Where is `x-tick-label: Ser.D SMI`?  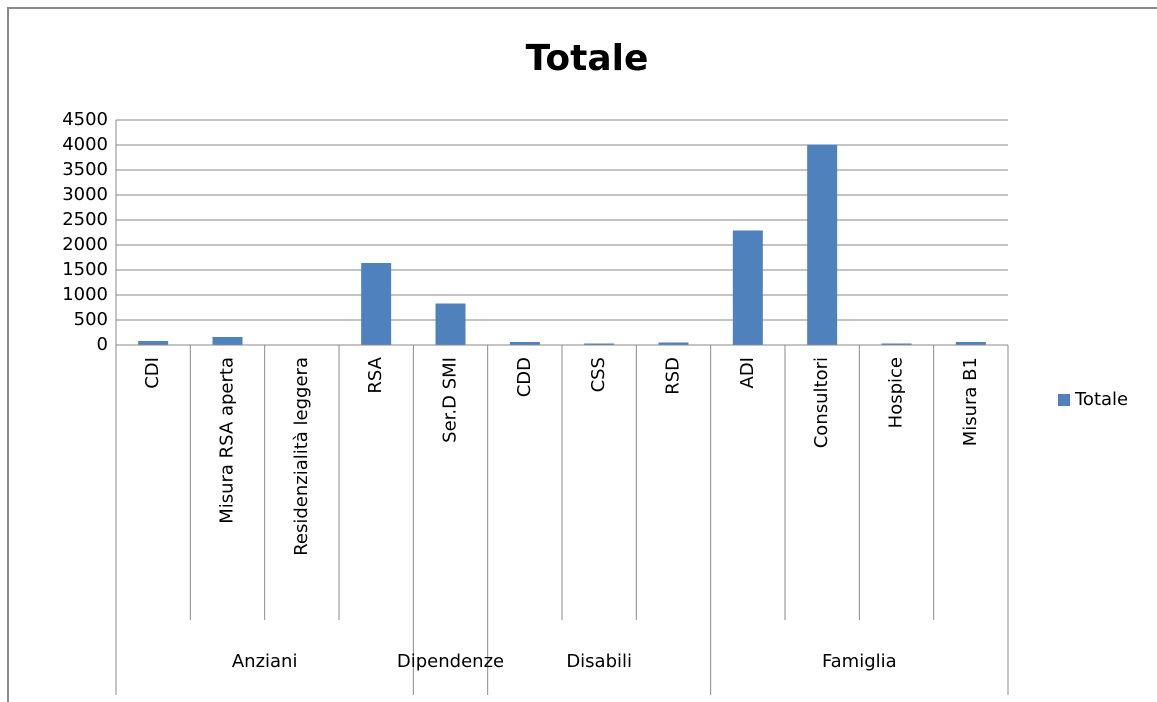 x-tick-label: Ser.D SMI is located at coordinates (450, 400).